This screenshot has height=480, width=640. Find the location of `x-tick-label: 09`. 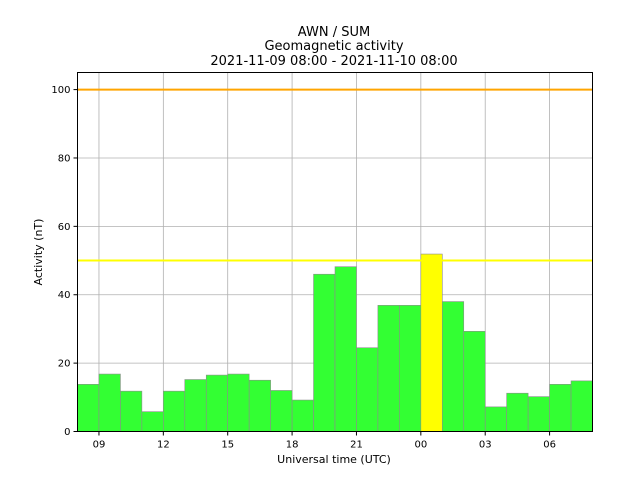

x-tick-label: 09 is located at coordinates (99, 445).